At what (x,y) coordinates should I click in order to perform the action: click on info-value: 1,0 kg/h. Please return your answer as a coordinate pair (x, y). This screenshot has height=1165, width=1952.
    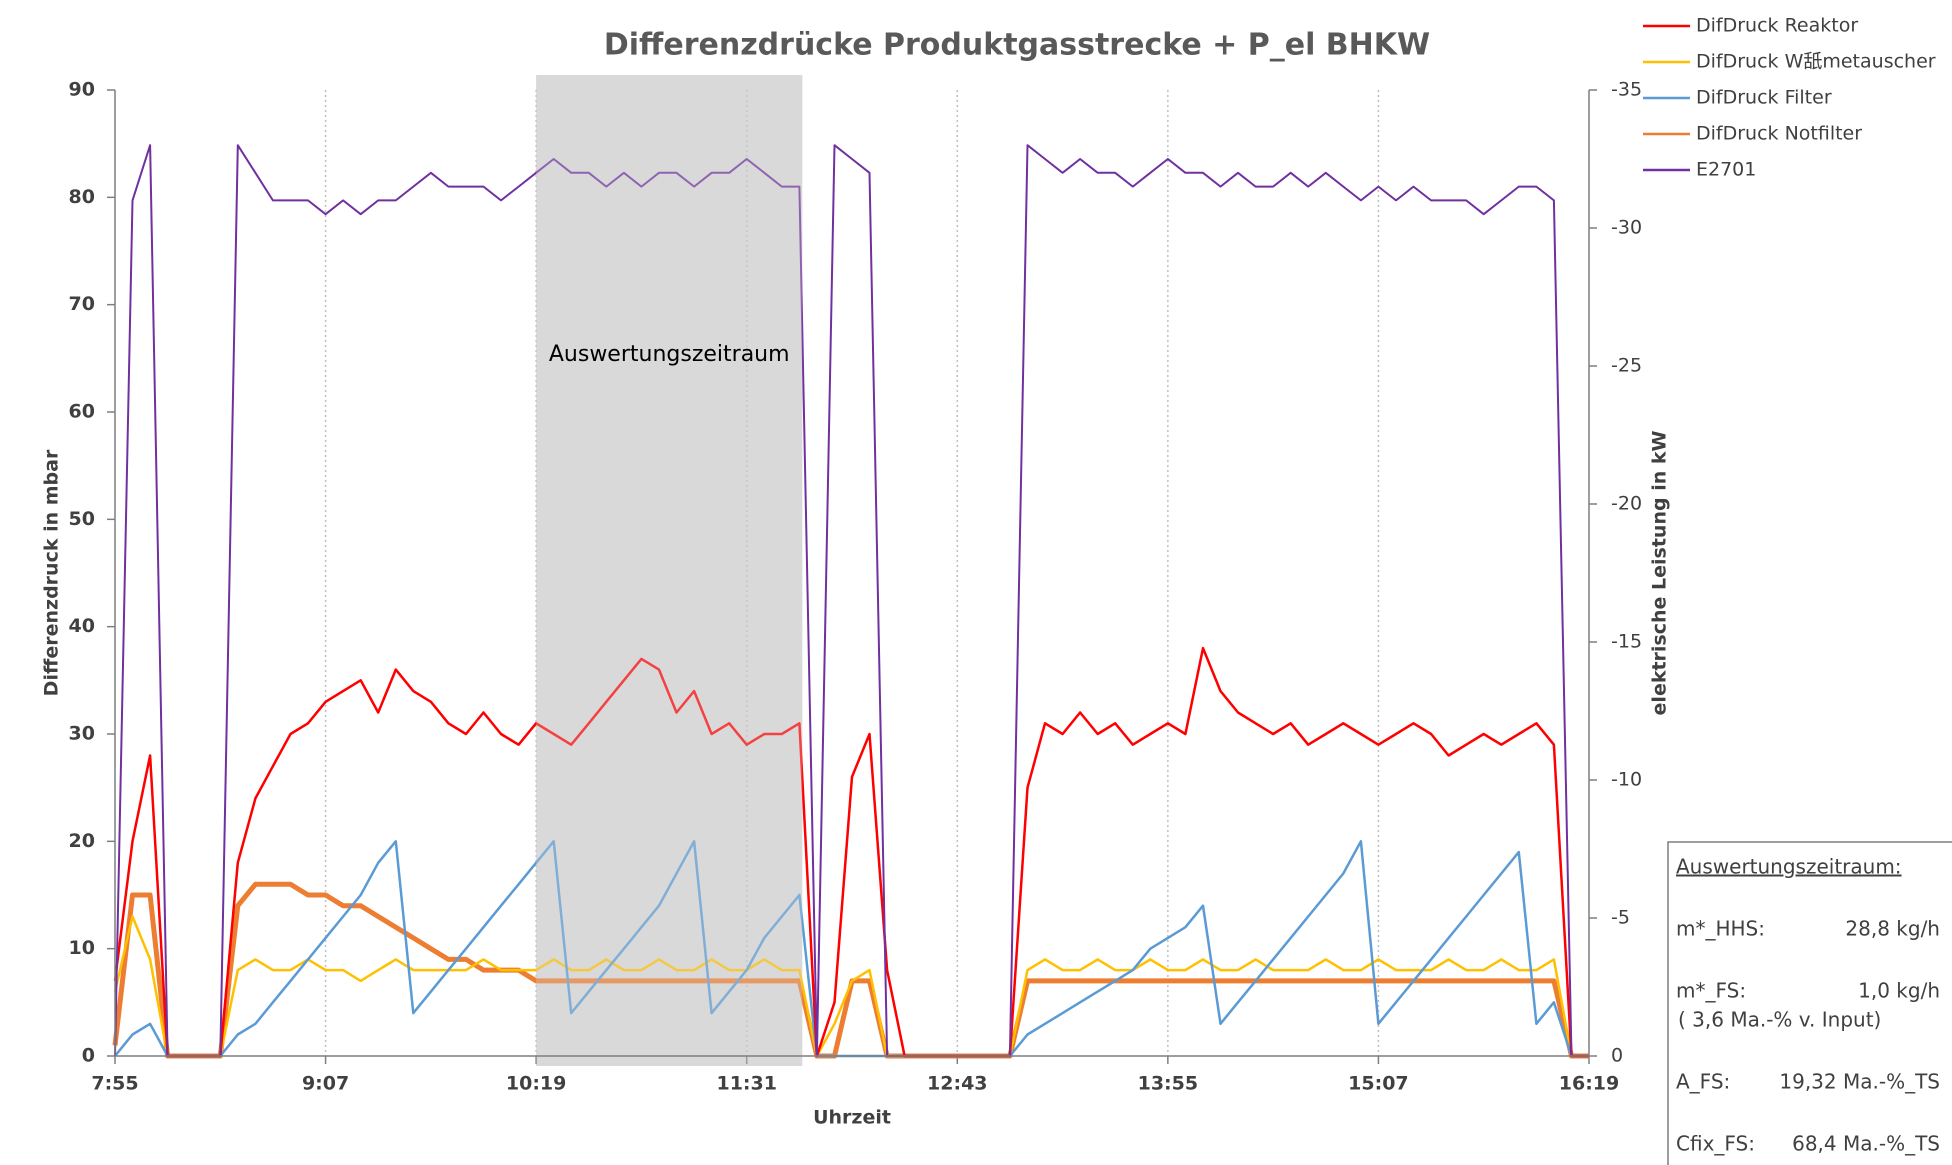
    Looking at the image, I should click on (1899, 991).